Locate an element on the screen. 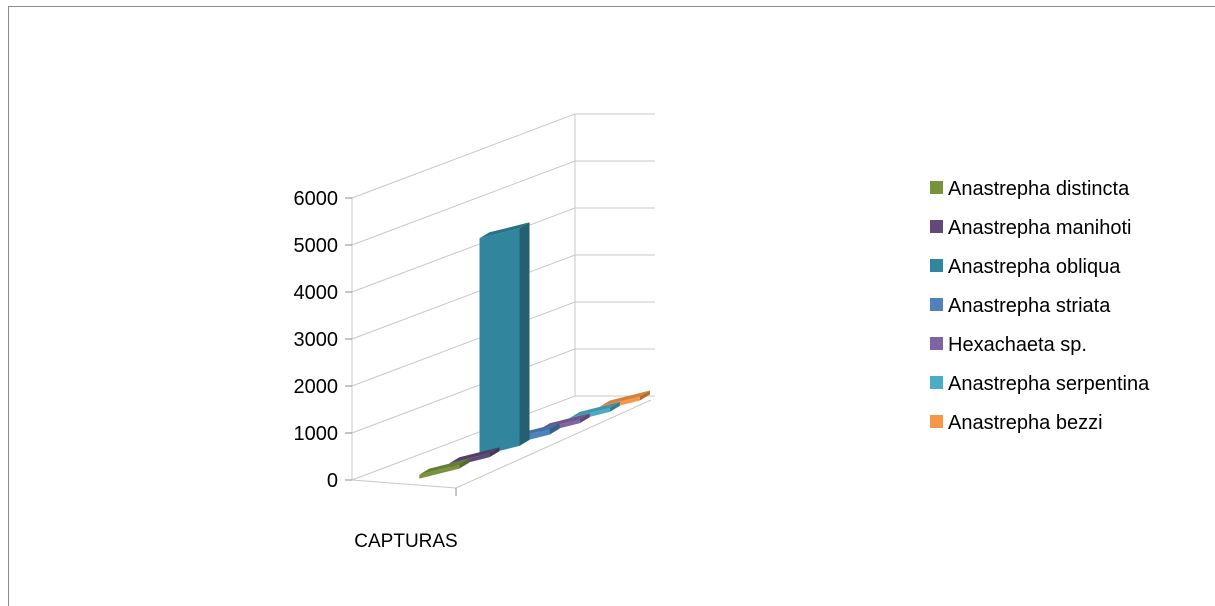 This screenshot has width=1215, height=606. legend-label: Hexachaeta sp. is located at coordinates (1017, 345).